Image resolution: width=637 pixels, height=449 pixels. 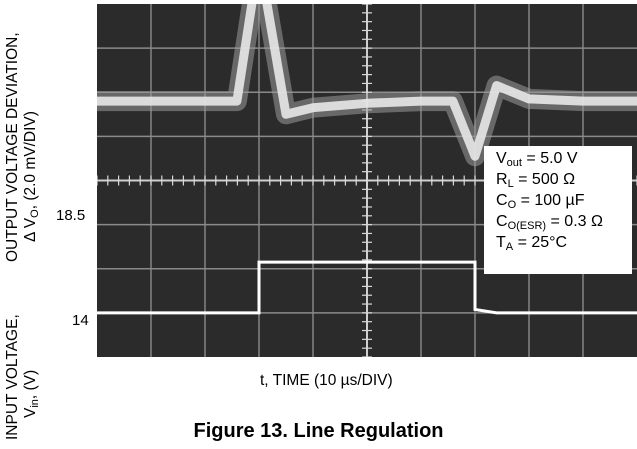 I want to click on y-tick-label-18-5: 18.5, so click(x=71, y=215).